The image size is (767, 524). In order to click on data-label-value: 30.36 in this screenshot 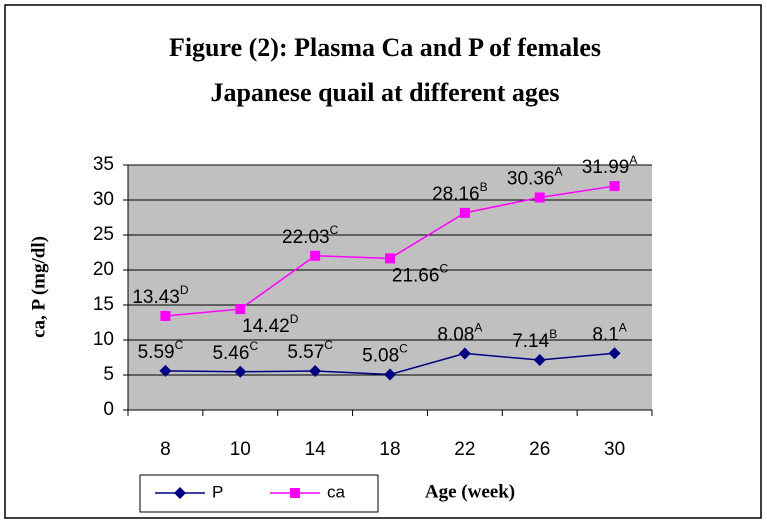, I will do `click(531, 178)`.